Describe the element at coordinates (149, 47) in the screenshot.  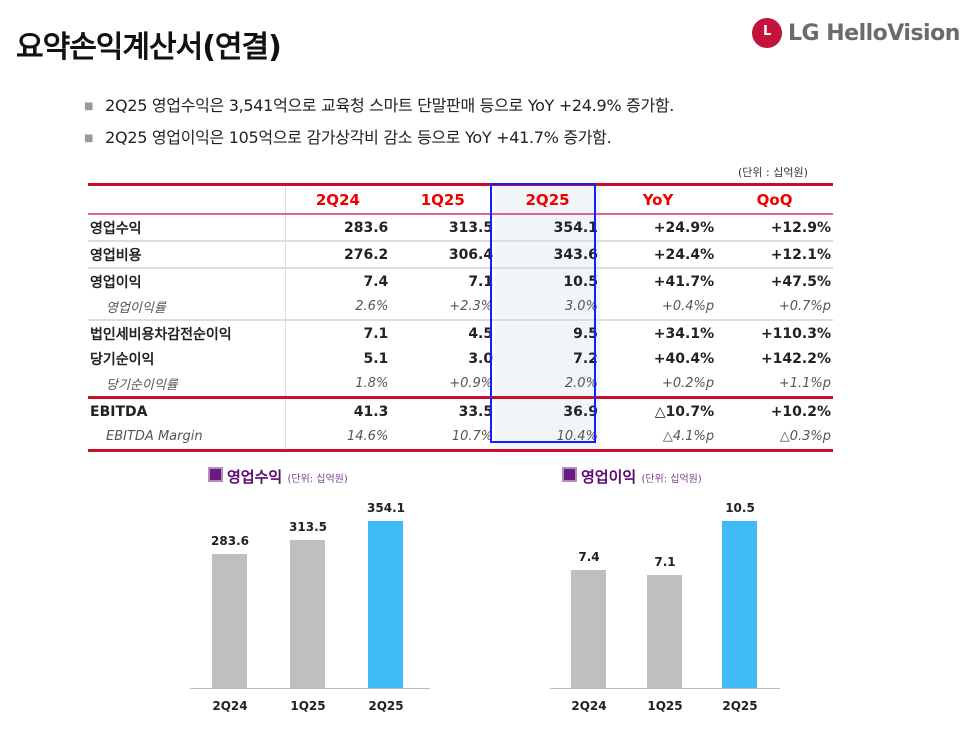
I see `page-title: 요약손익계산서(연결)` at that location.